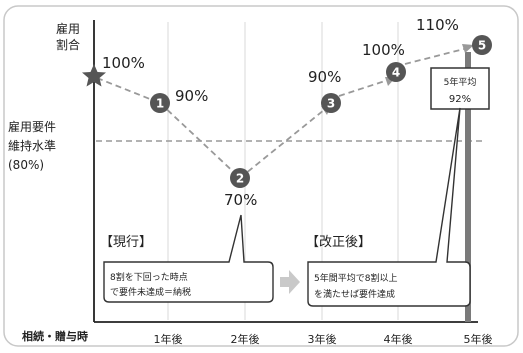 The width and height of the screenshot is (523, 353). I want to click on marker-4-label: 4, so click(396, 73).